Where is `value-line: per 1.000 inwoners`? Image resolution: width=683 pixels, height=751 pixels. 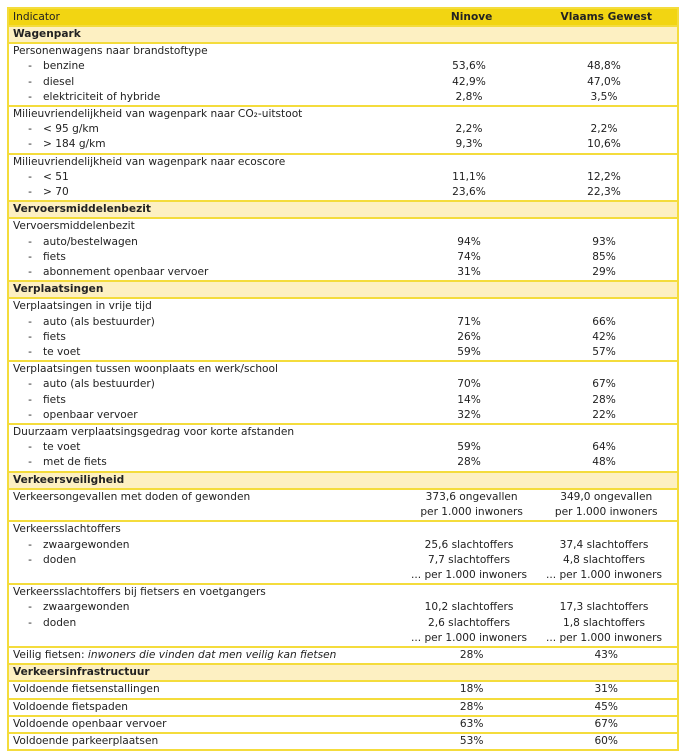 value-line: per 1.000 inwoners is located at coordinates (471, 512).